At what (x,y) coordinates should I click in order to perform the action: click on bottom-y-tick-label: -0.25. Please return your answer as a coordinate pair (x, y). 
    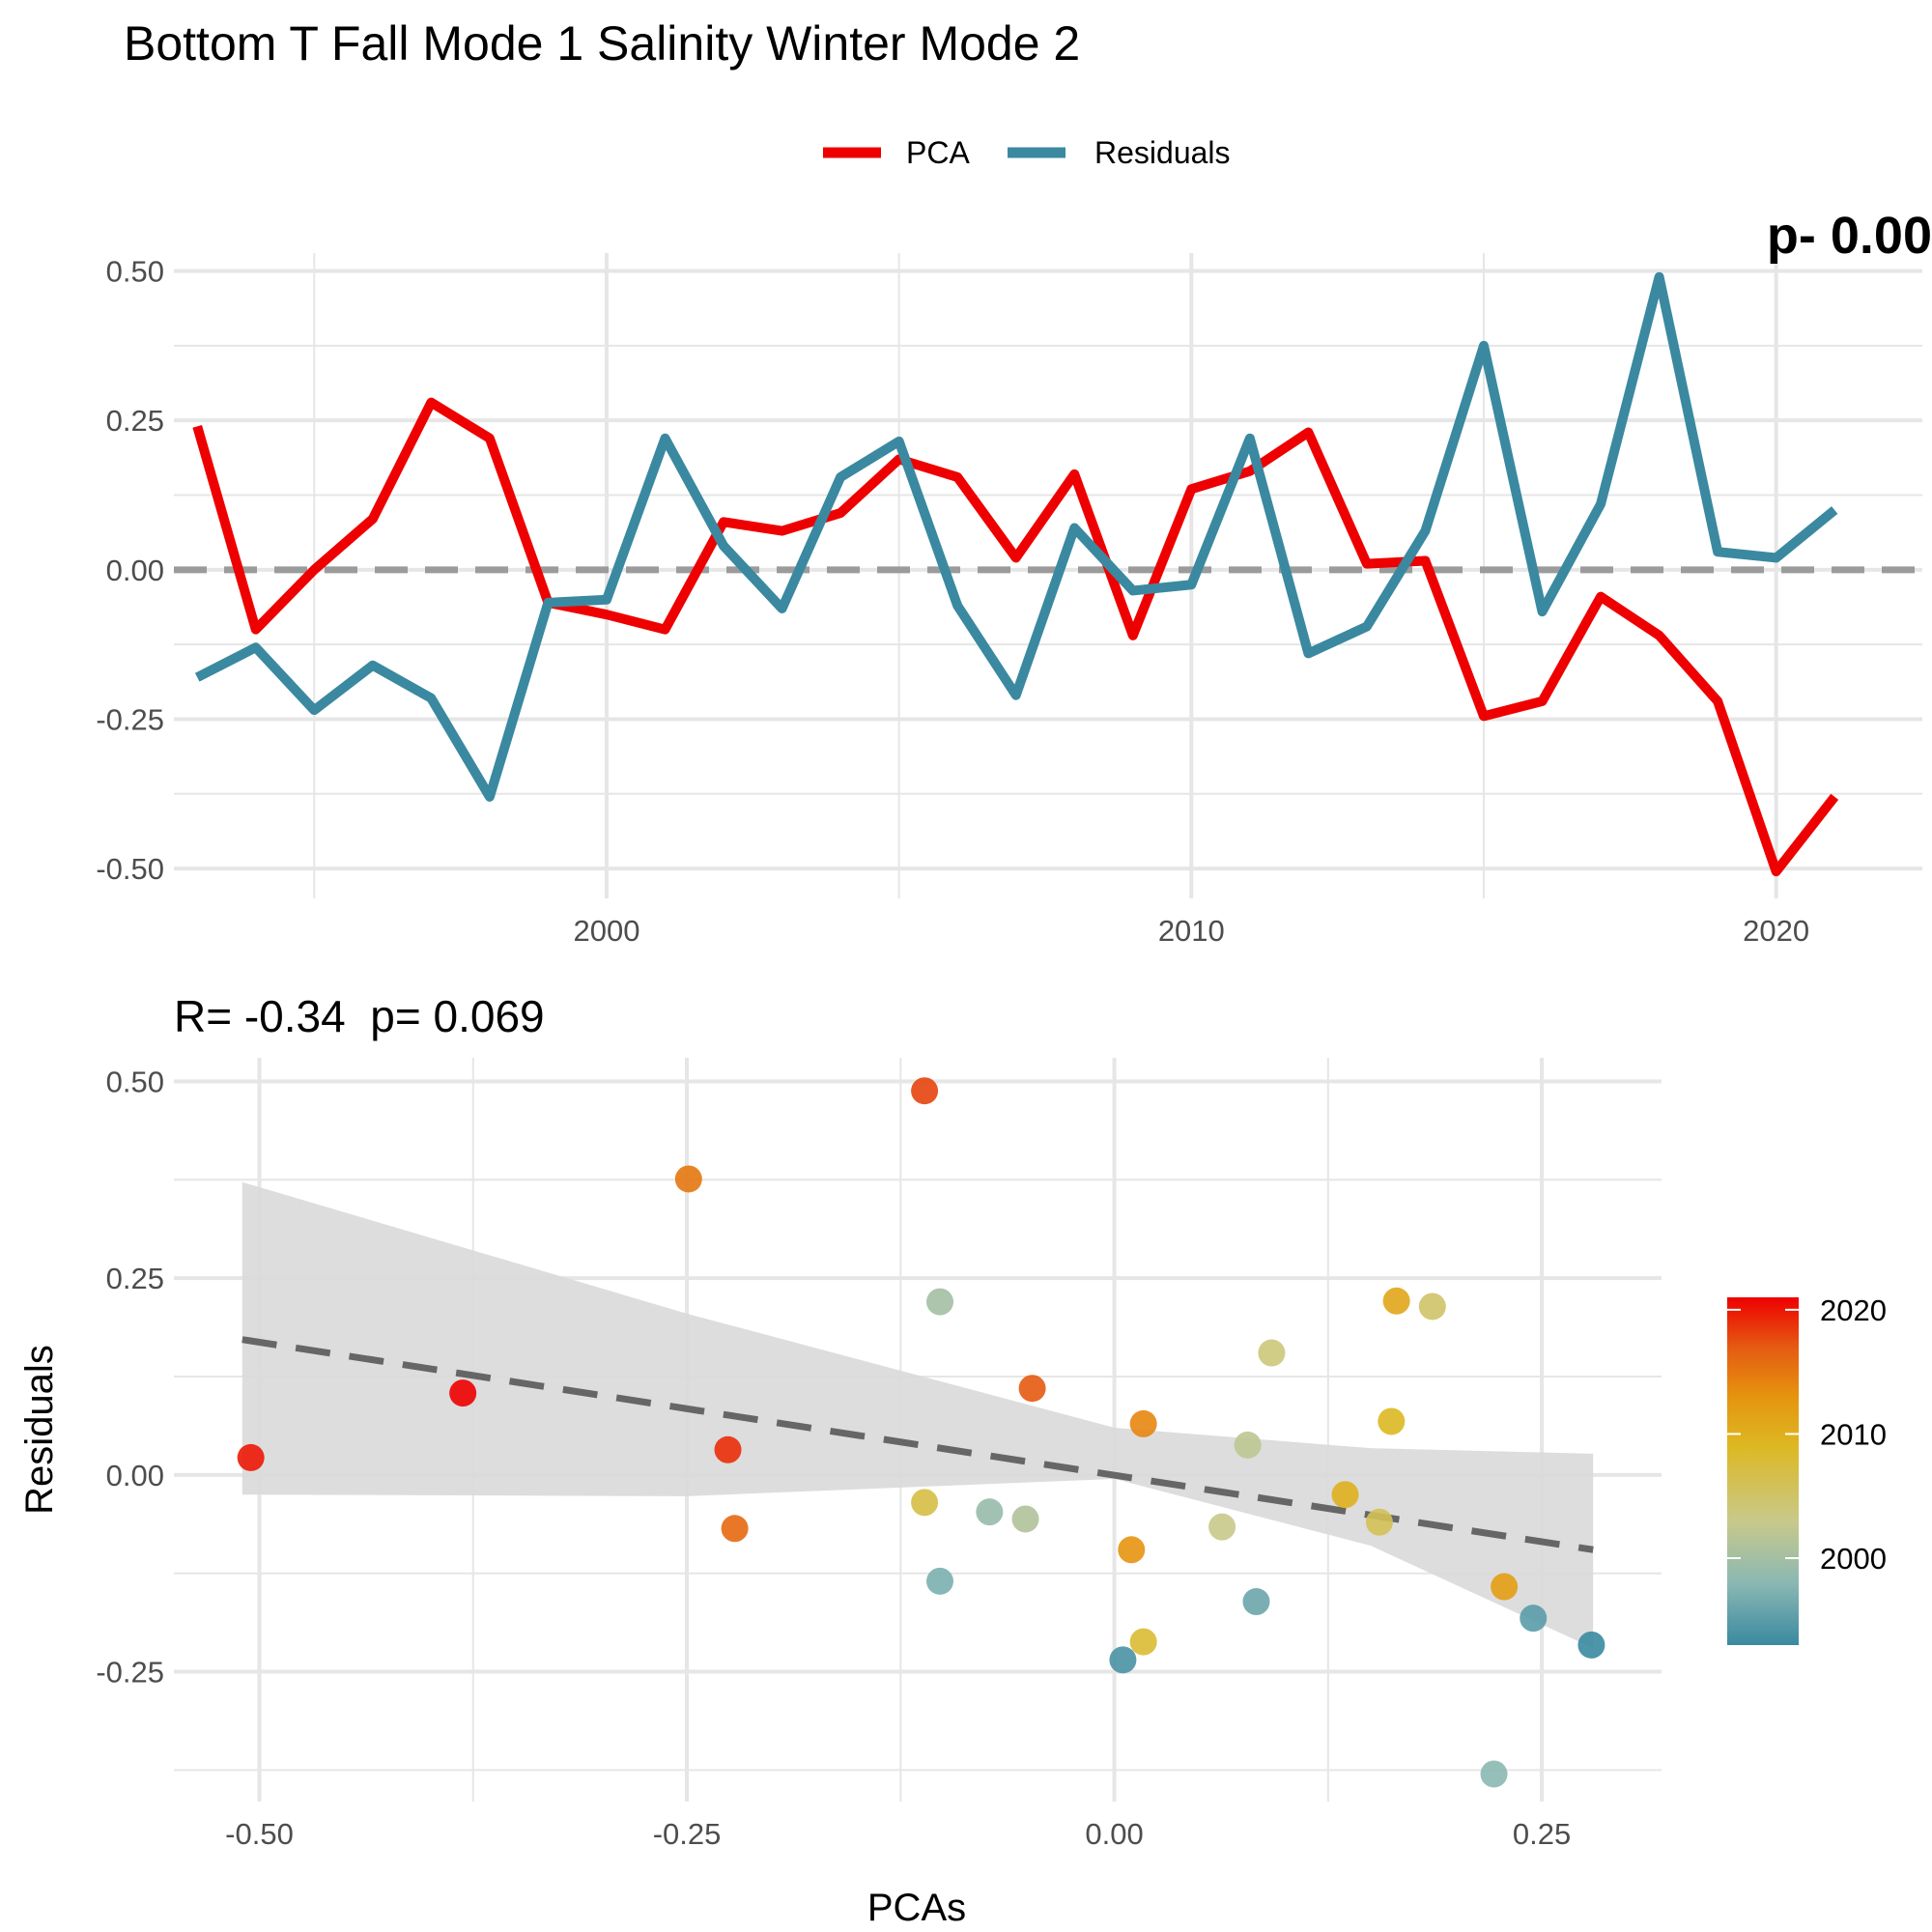
    Looking at the image, I should click on (130, 1673).